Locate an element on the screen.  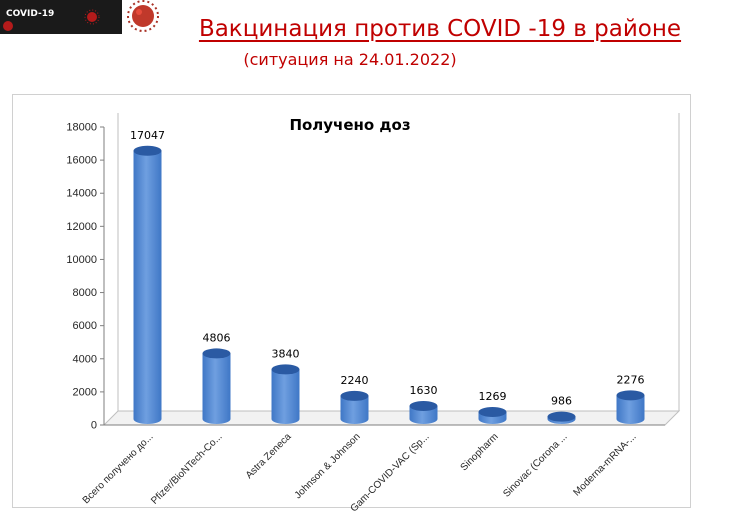
y-tick-label: 0 is located at coordinates (94, 426).